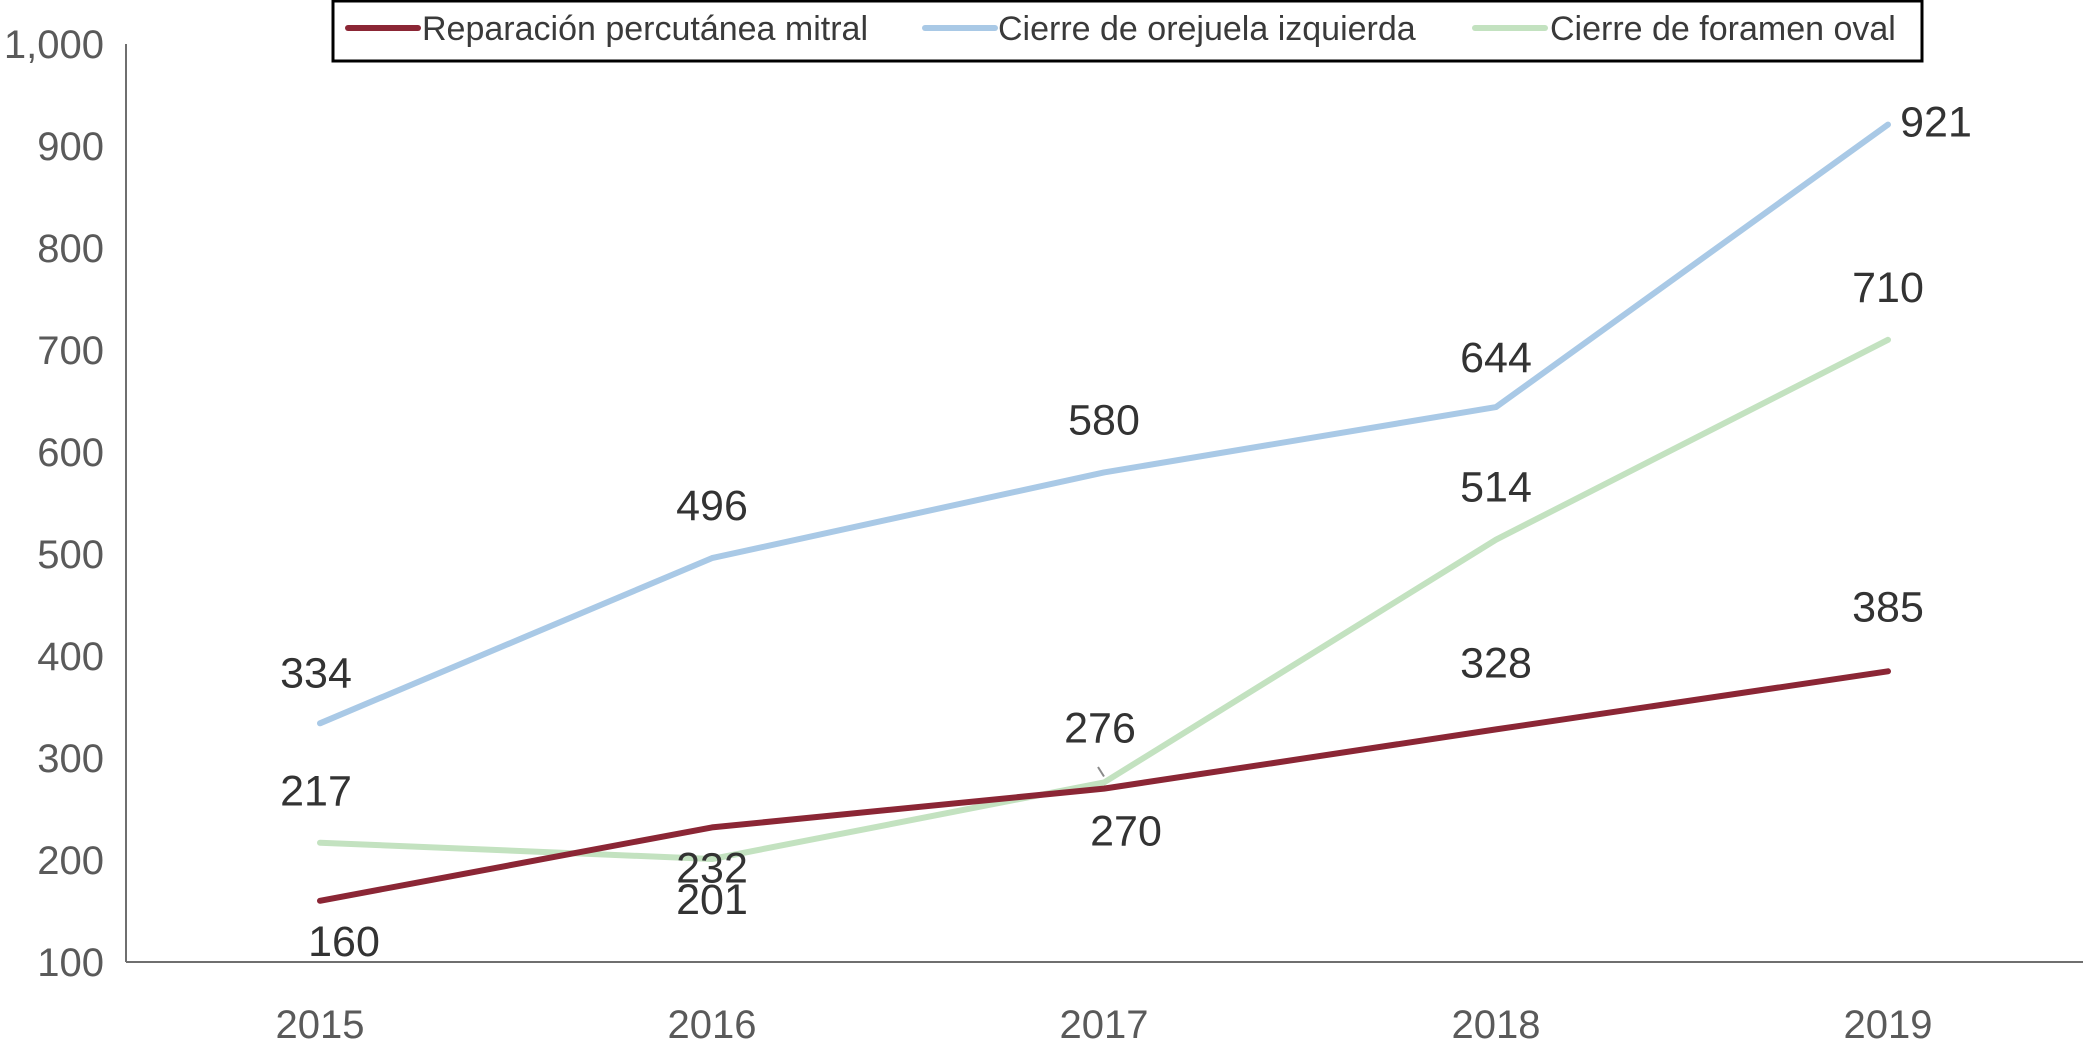  Describe the element at coordinates (1496, 1024) in the screenshot. I see `x-tick-label: 2018` at that location.